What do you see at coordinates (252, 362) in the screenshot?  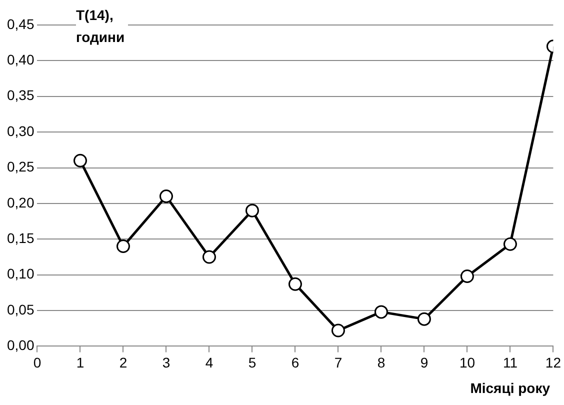 I see `x-tick-label: 5` at bounding box center [252, 362].